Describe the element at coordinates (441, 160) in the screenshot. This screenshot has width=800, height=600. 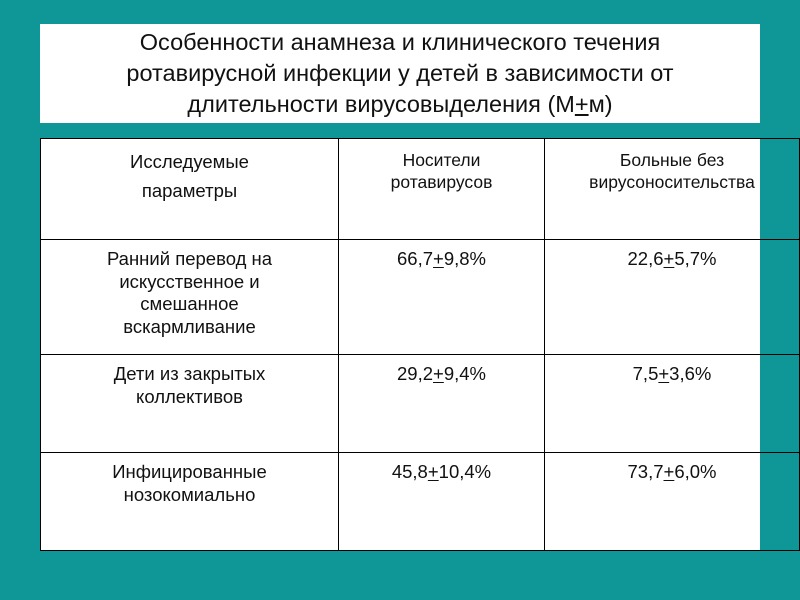
I see `header-text: Носители` at that location.